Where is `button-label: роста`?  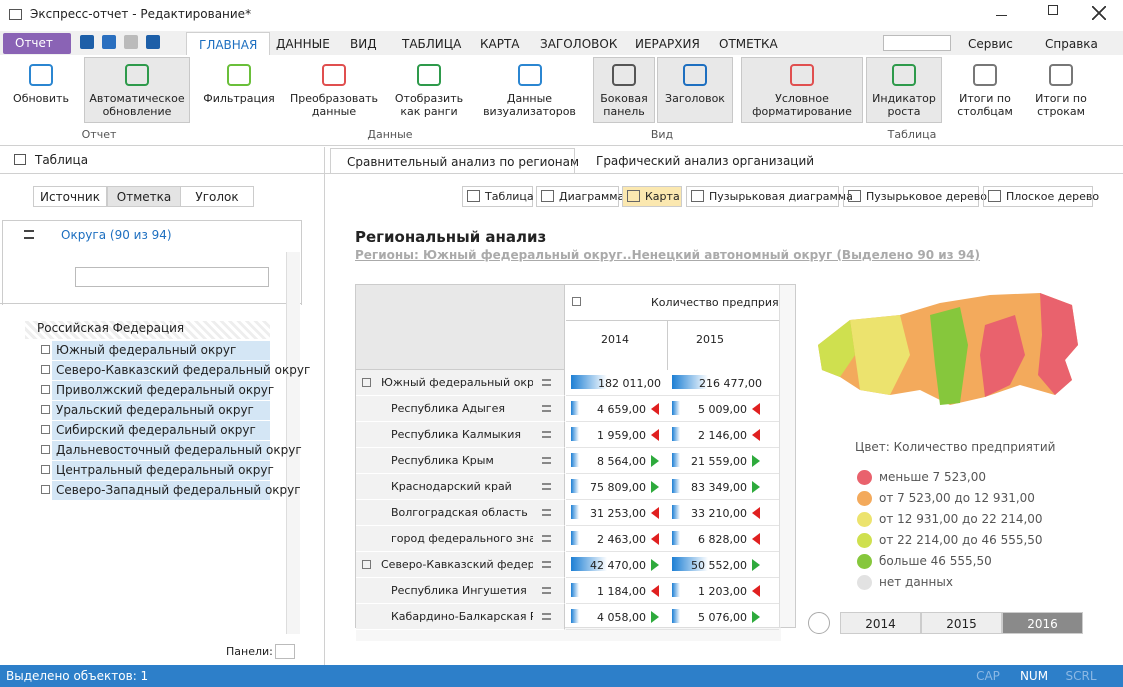 button-label: роста is located at coordinates (904, 111).